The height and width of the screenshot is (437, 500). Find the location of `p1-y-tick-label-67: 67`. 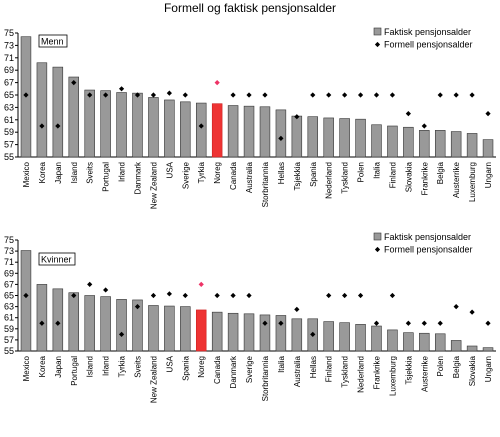

p1-y-tick-label-67: 67 is located at coordinates (9, 83).